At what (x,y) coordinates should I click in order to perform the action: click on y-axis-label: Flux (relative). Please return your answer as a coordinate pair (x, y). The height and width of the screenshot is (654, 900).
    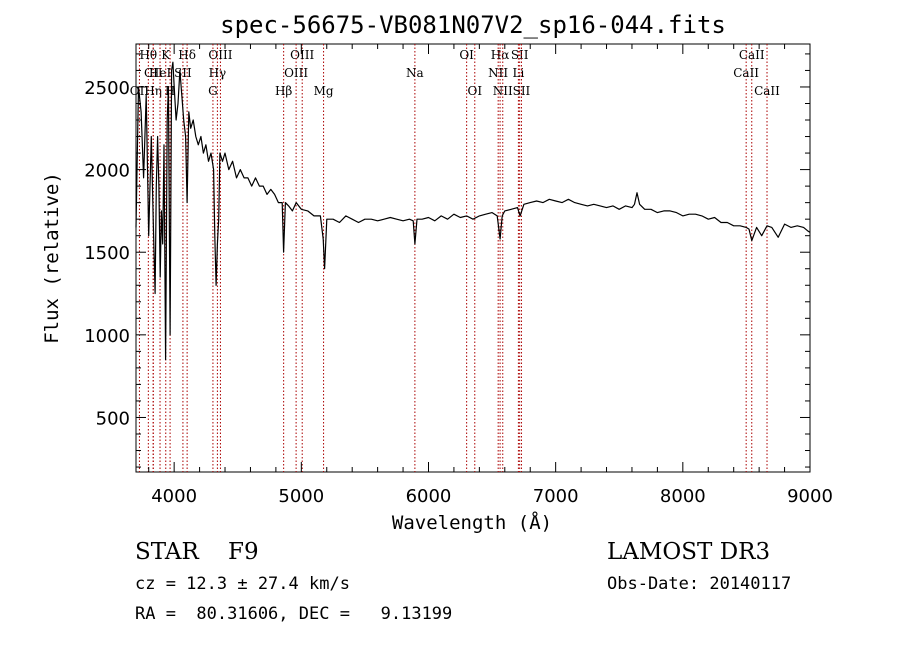
    Looking at the image, I should click on (52, 258).